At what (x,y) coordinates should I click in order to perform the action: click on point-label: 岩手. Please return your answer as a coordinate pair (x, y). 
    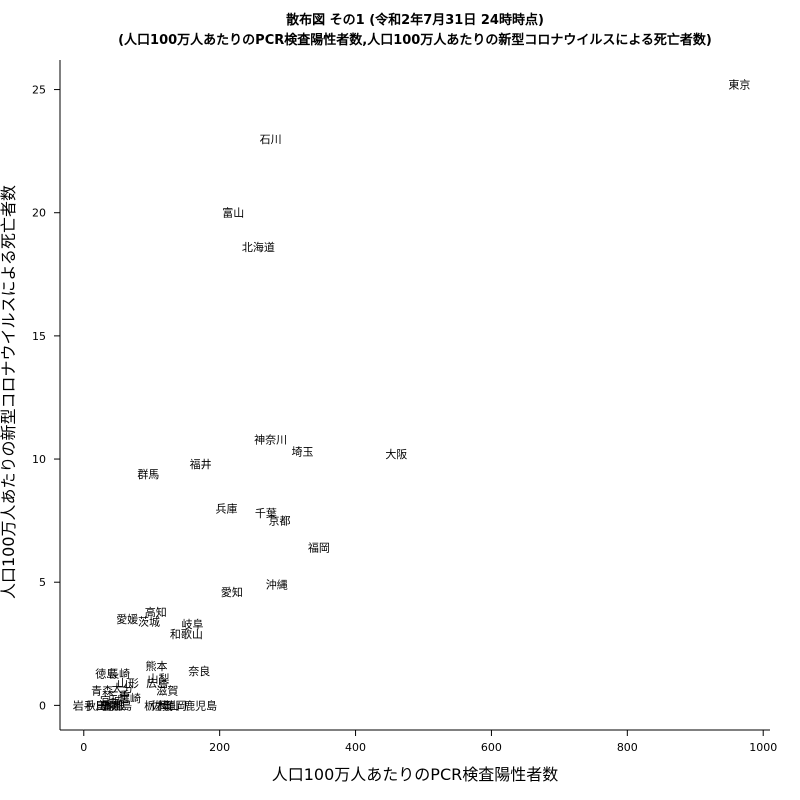
    Looking at the image, I should click on (84, 705).